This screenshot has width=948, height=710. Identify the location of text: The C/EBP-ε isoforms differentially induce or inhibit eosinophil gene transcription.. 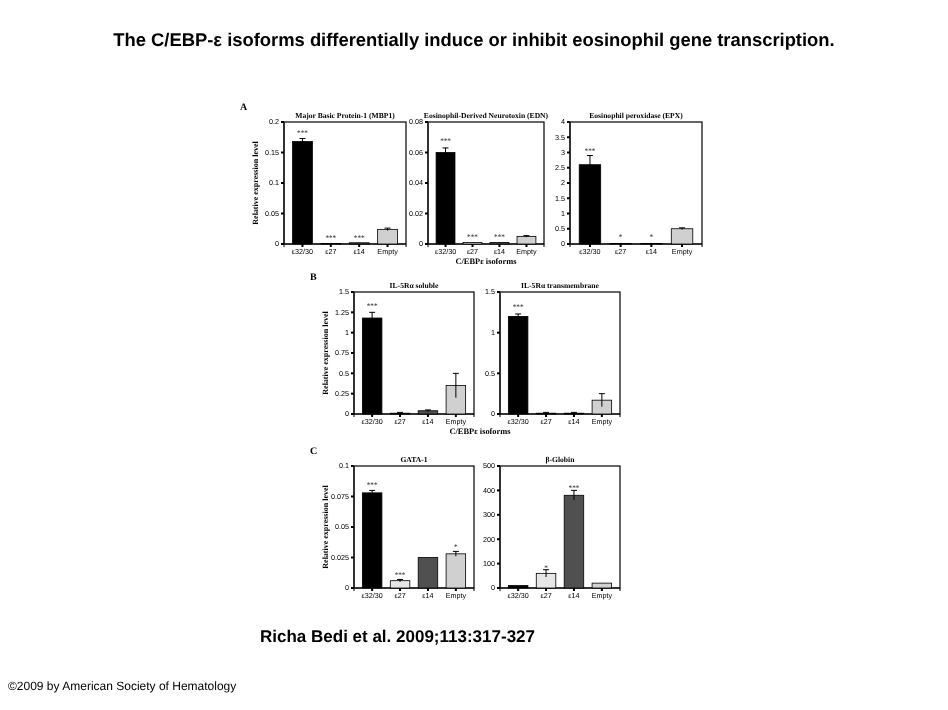
(474, 40).